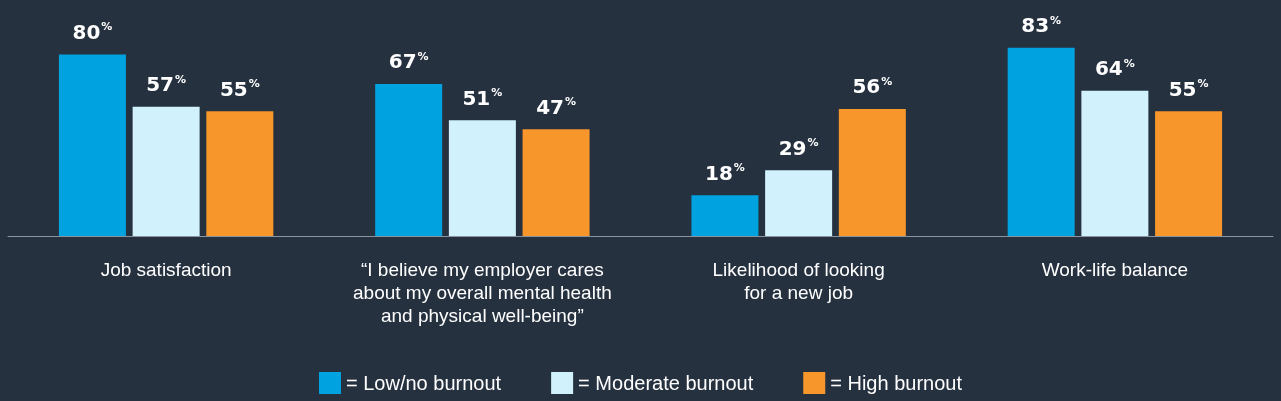 This screenshot has height=401, width=1281. What do you see at coordinates (798, 281) in the screenshot?
I see `x-tick-label: Likelihood of looking for a new job` at bounding box center [798, 281].